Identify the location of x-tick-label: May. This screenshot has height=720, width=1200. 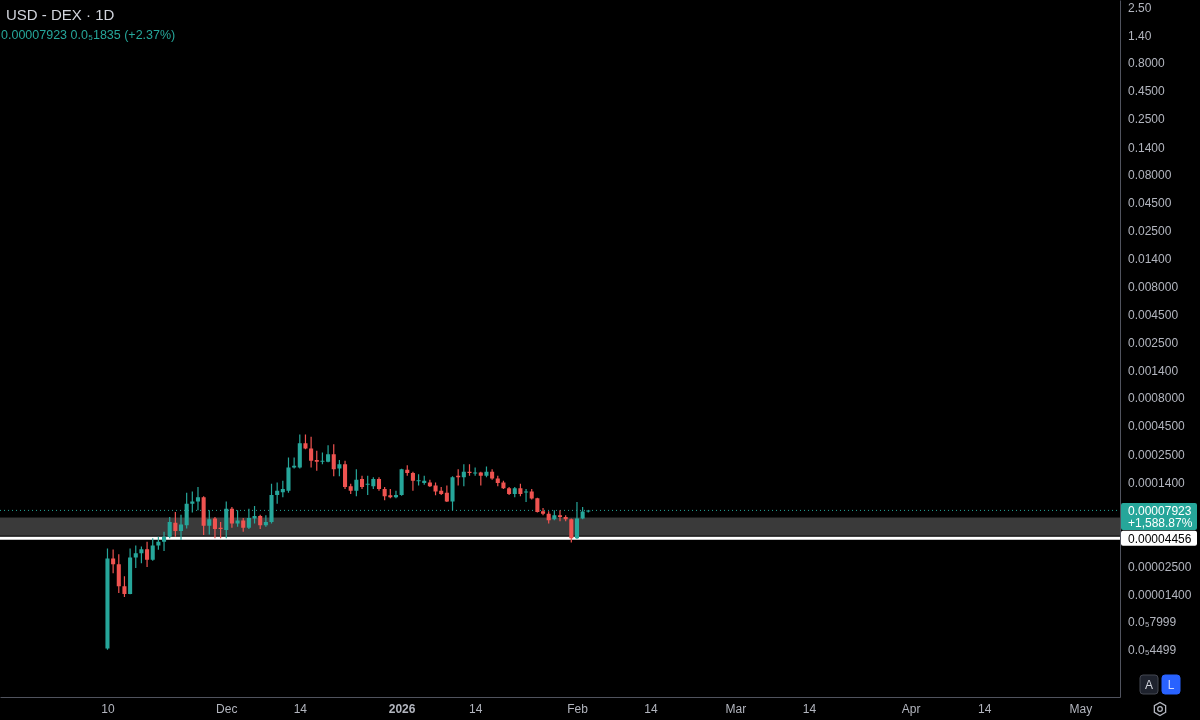
(1081, 708).